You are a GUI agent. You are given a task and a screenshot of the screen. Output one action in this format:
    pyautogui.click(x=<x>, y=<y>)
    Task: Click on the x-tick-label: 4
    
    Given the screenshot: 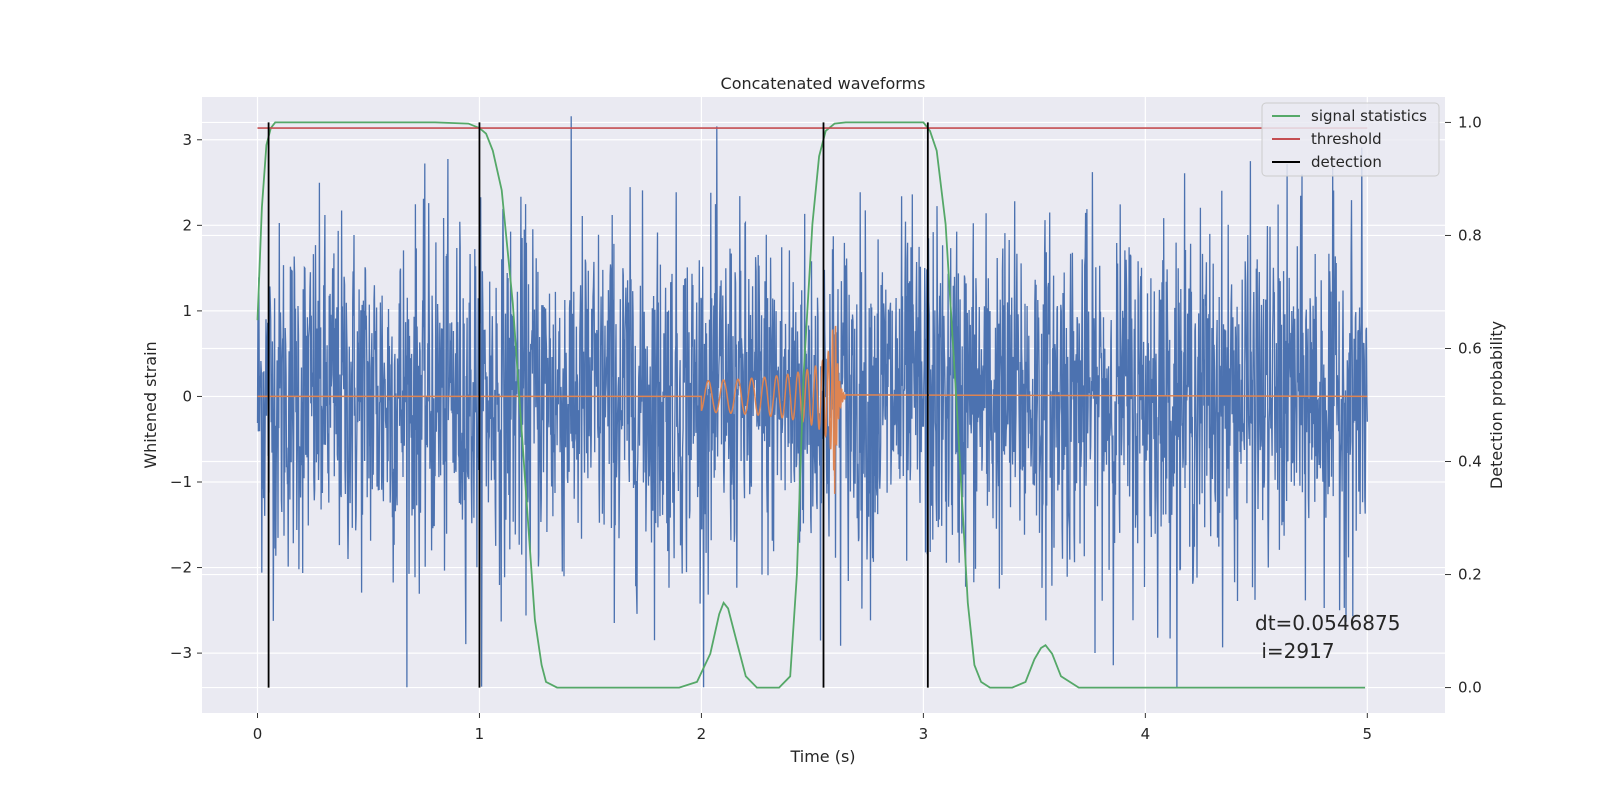 What is the action you would take?
    pyautogui.click(x=1146, y=734)
    